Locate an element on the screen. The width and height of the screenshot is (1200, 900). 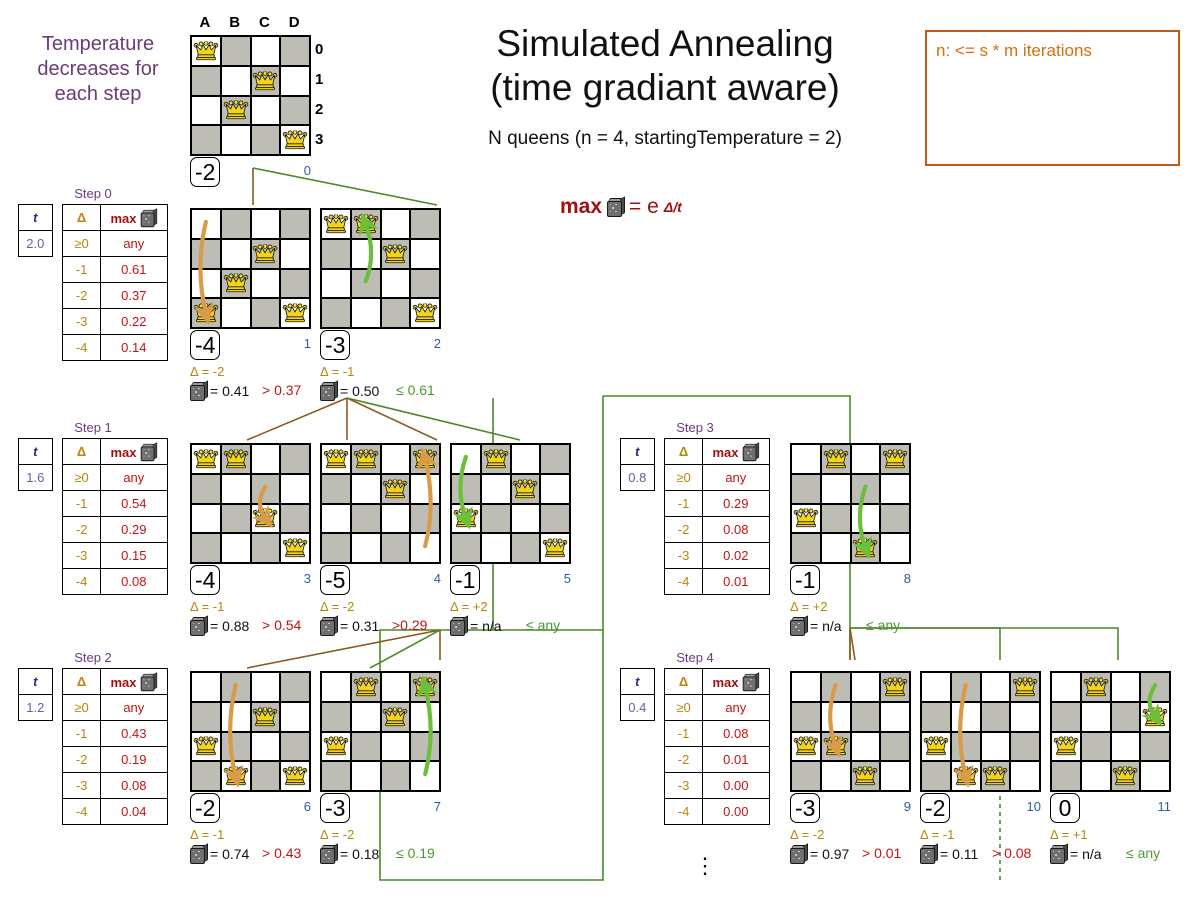
board-10: -2 10 Δ = -1 = 0.11 > 0.08 is located at coordinates (980, 767).